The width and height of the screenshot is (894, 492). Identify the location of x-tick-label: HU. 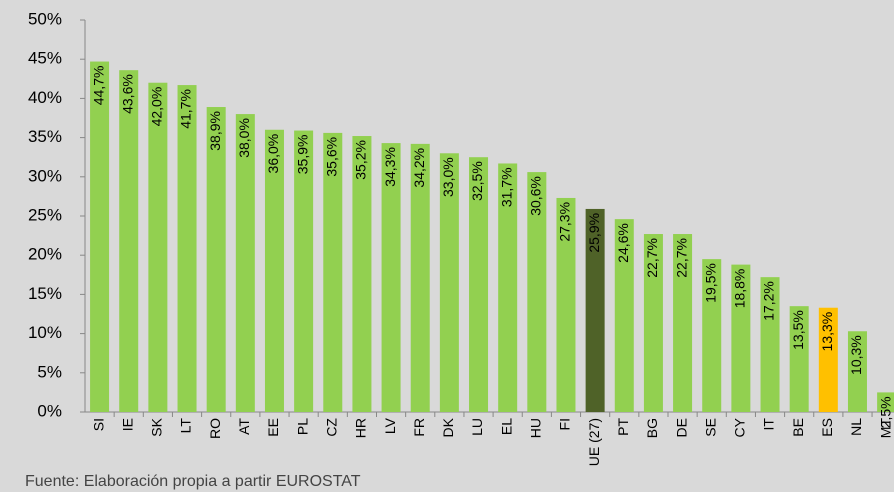
(536, 428).